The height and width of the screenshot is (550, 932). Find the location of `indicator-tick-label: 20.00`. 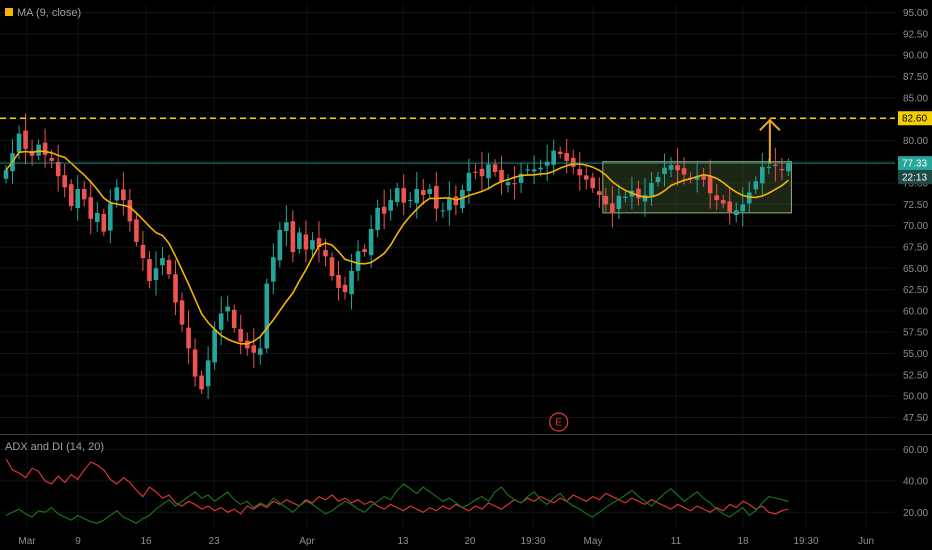

indicator-tick-label: 20.00 is located at coordinates (915, 513).